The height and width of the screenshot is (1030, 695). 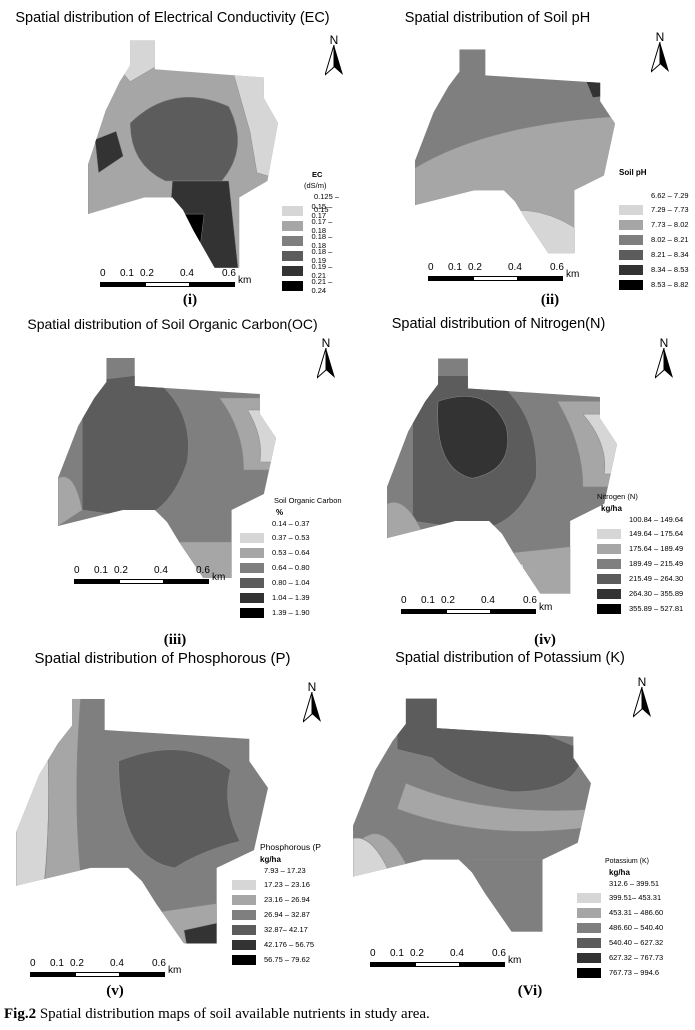 I want to click on legend-row: 0.18 – 0.19, so click(x=313, y=255).